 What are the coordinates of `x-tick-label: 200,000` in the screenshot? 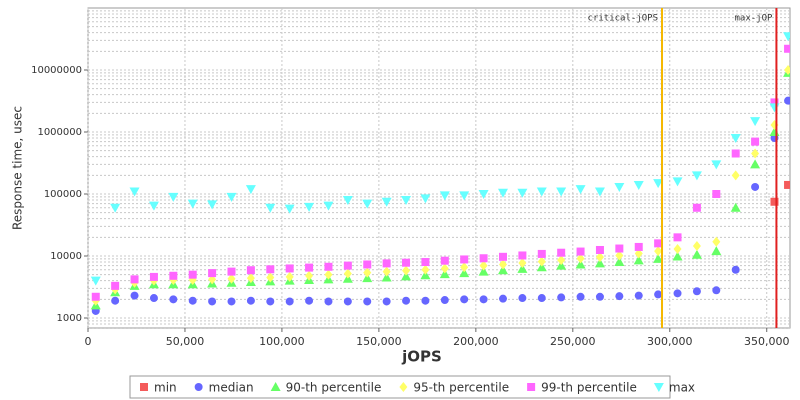 It's located at (476, 341).